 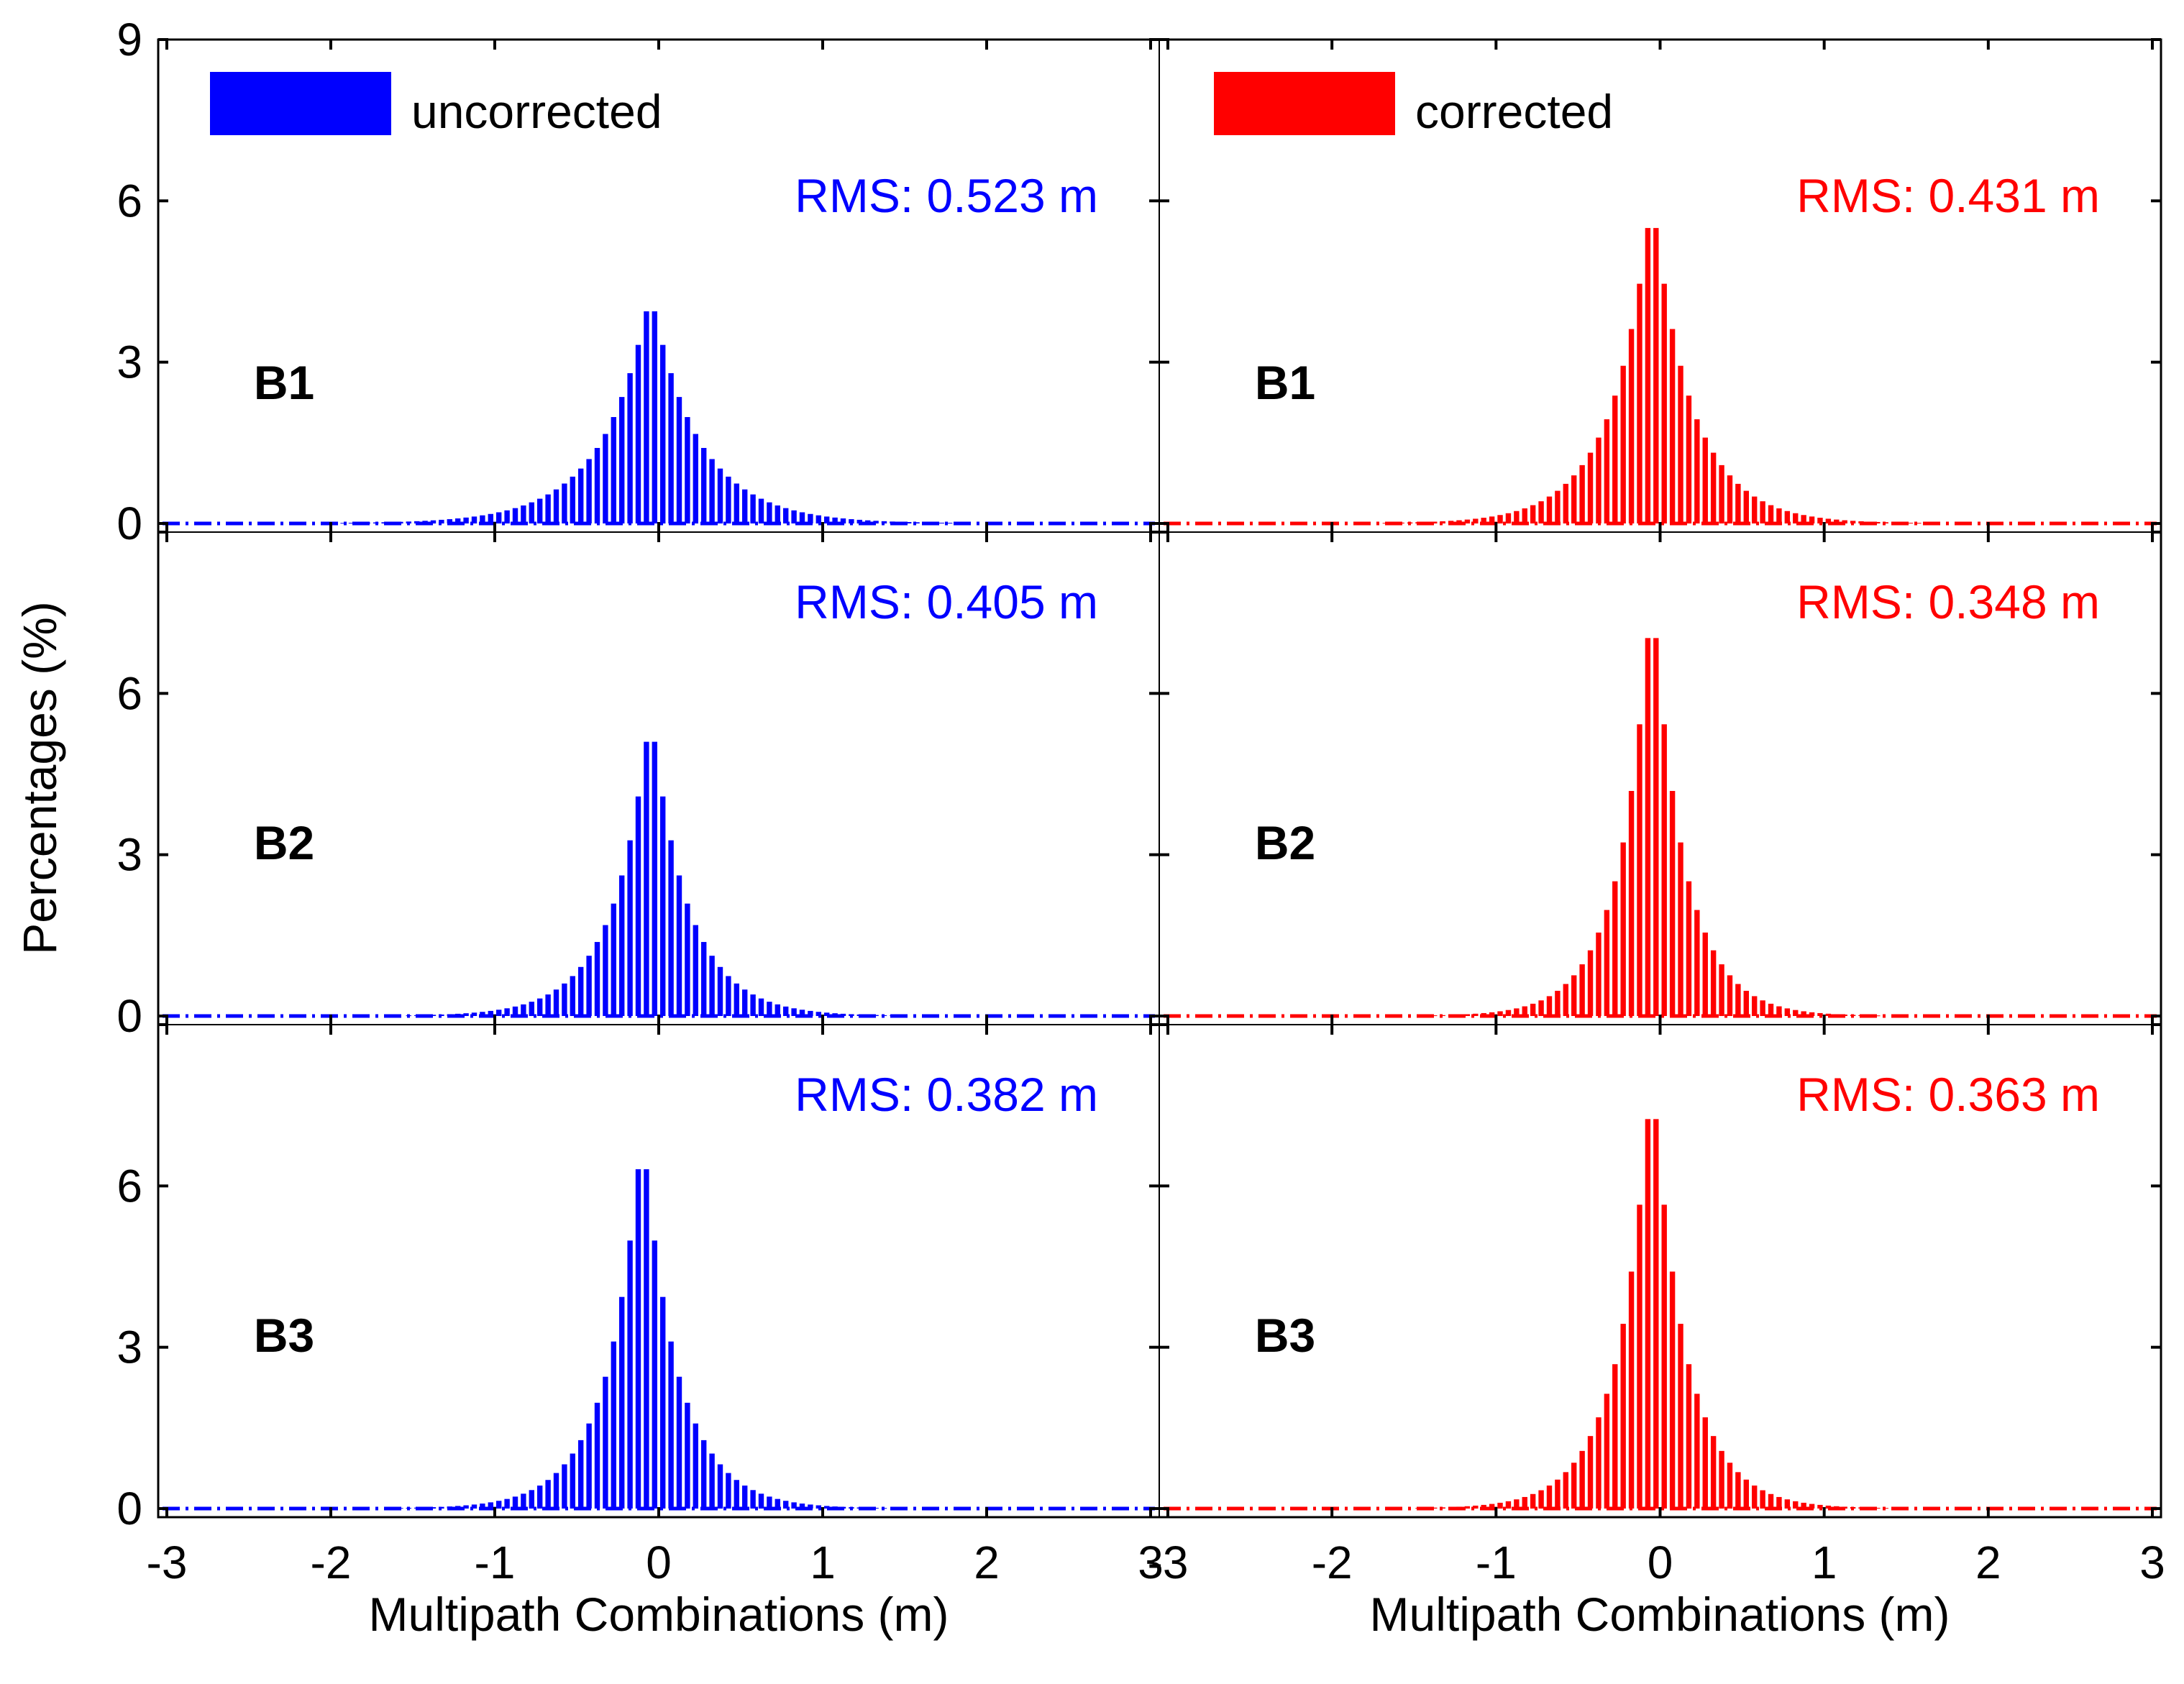 I want to click on y-tick-label: 0, so click(x=129, y=1508).